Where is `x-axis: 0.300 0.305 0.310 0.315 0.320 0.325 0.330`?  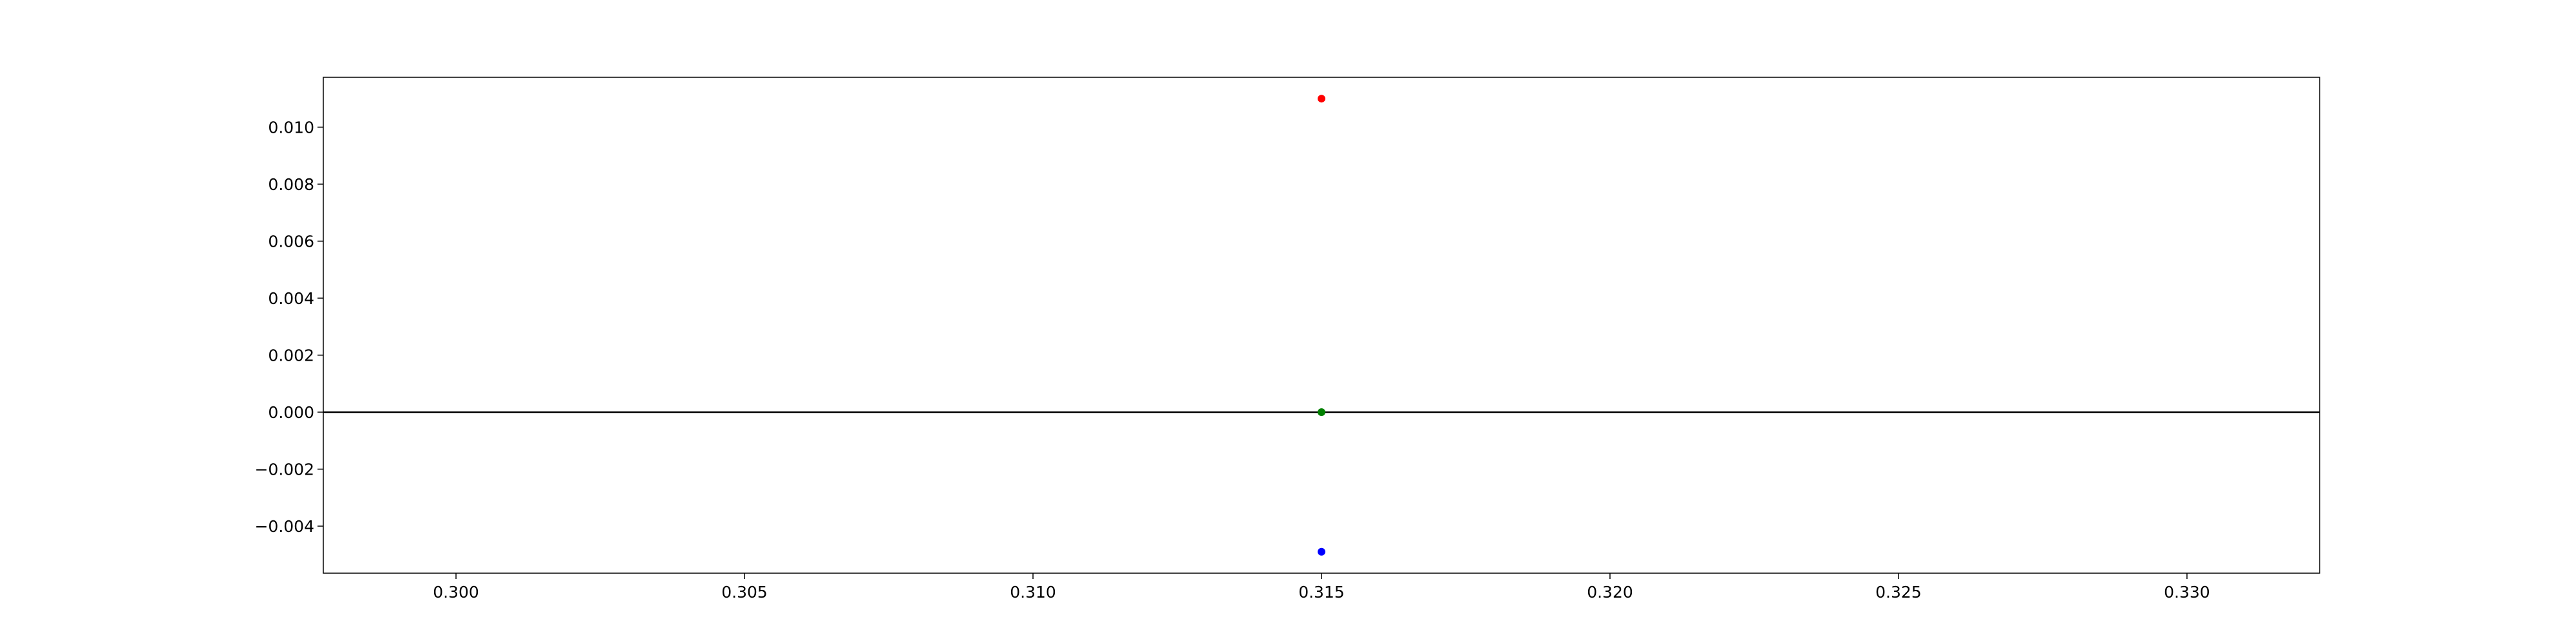 x-axis: 0.300 0.305 0.310 0.315 0.320 0.325 0.330 is located at coordinates (1321, 587).